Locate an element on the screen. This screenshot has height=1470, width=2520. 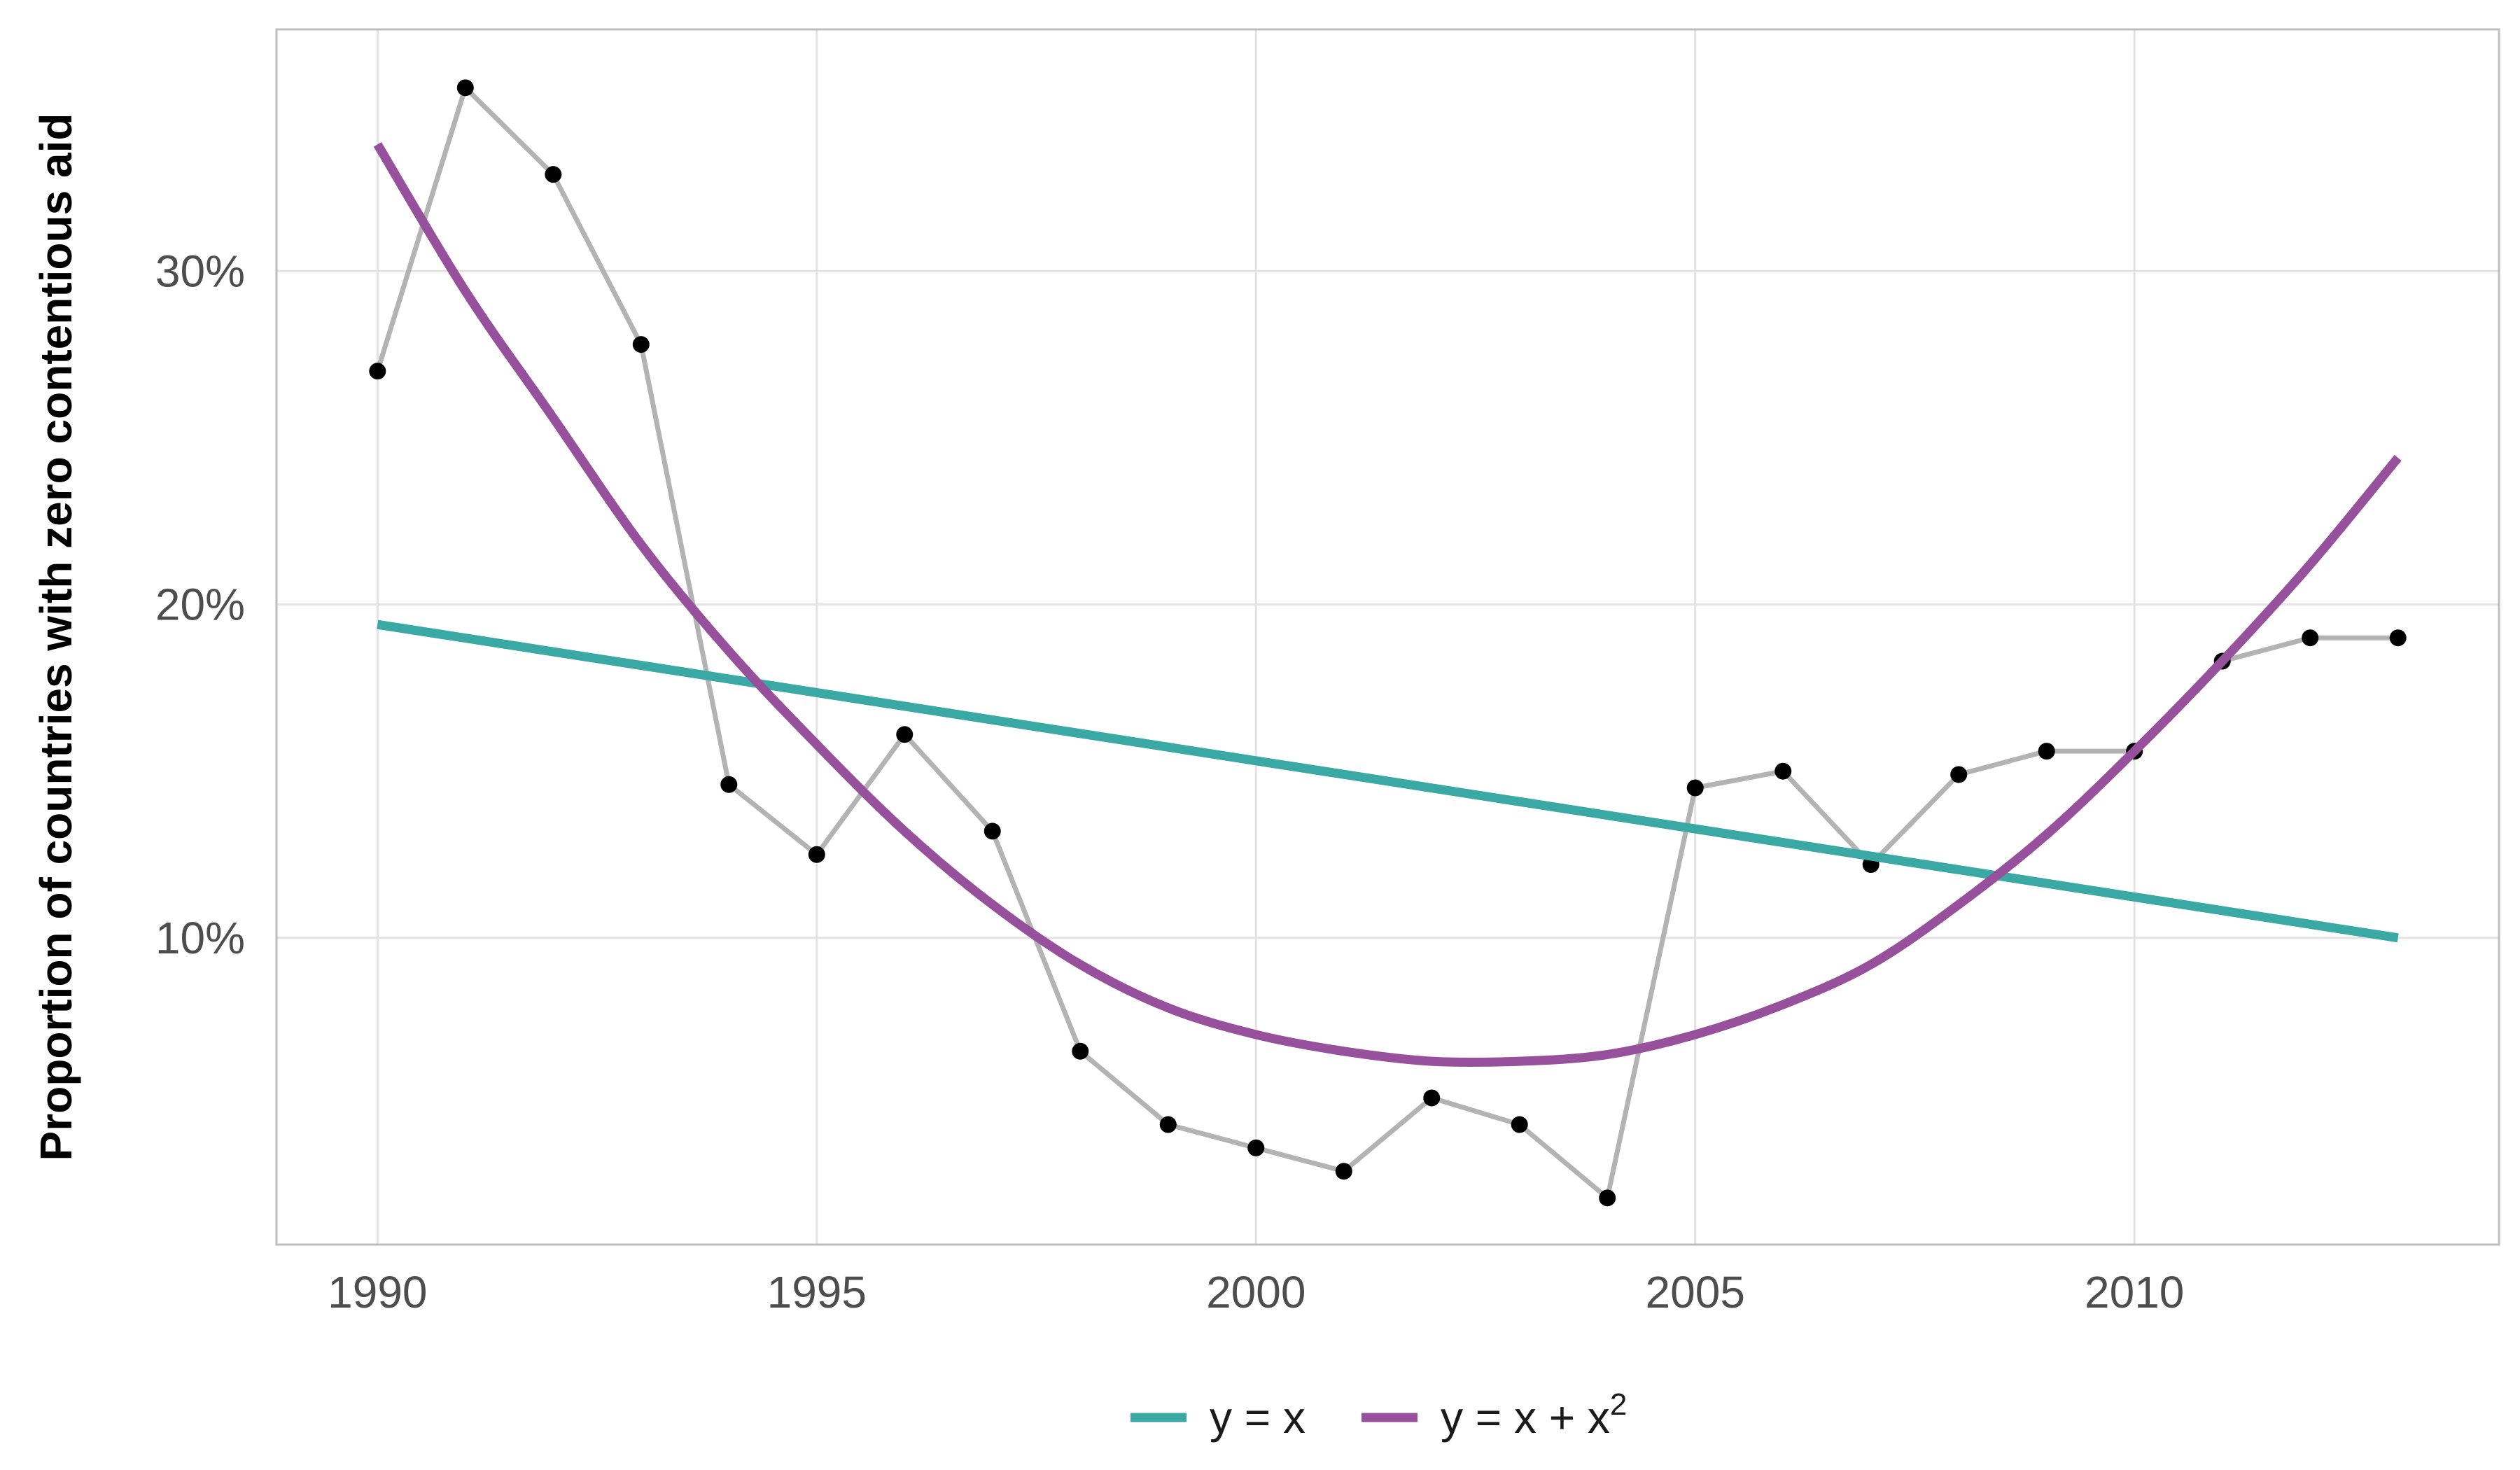
y-tick-label: 10% is located at coordinates (200, 938).